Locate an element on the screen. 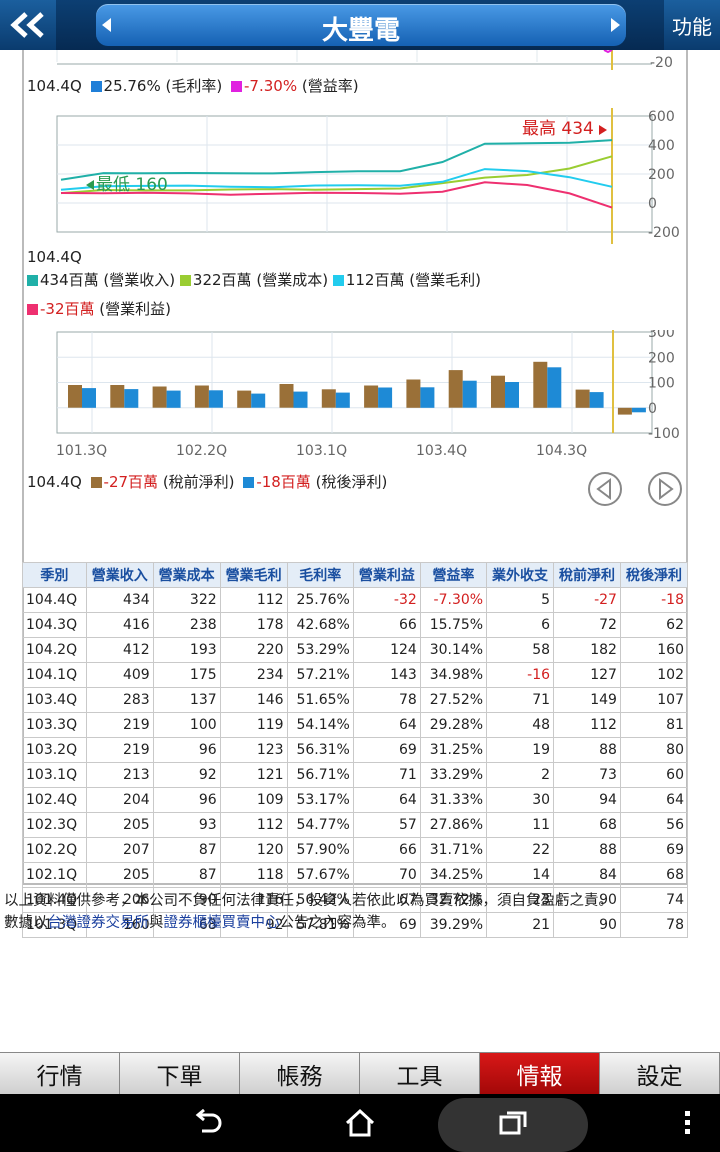 The image size is (720, 1152). table-row: 104.3Q 416 238 178 42.68% 66 15.75% 6 72 62 is located at coordinates (355, 625).